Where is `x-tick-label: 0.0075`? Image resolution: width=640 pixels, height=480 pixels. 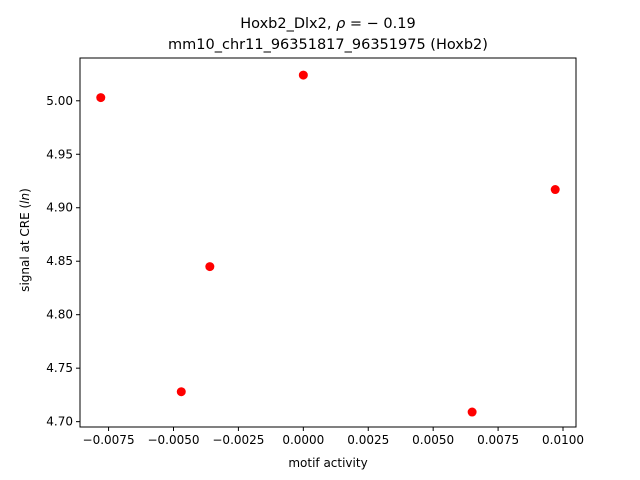
x-tick-label: 0.0075 is located at coordinates (498, 440).